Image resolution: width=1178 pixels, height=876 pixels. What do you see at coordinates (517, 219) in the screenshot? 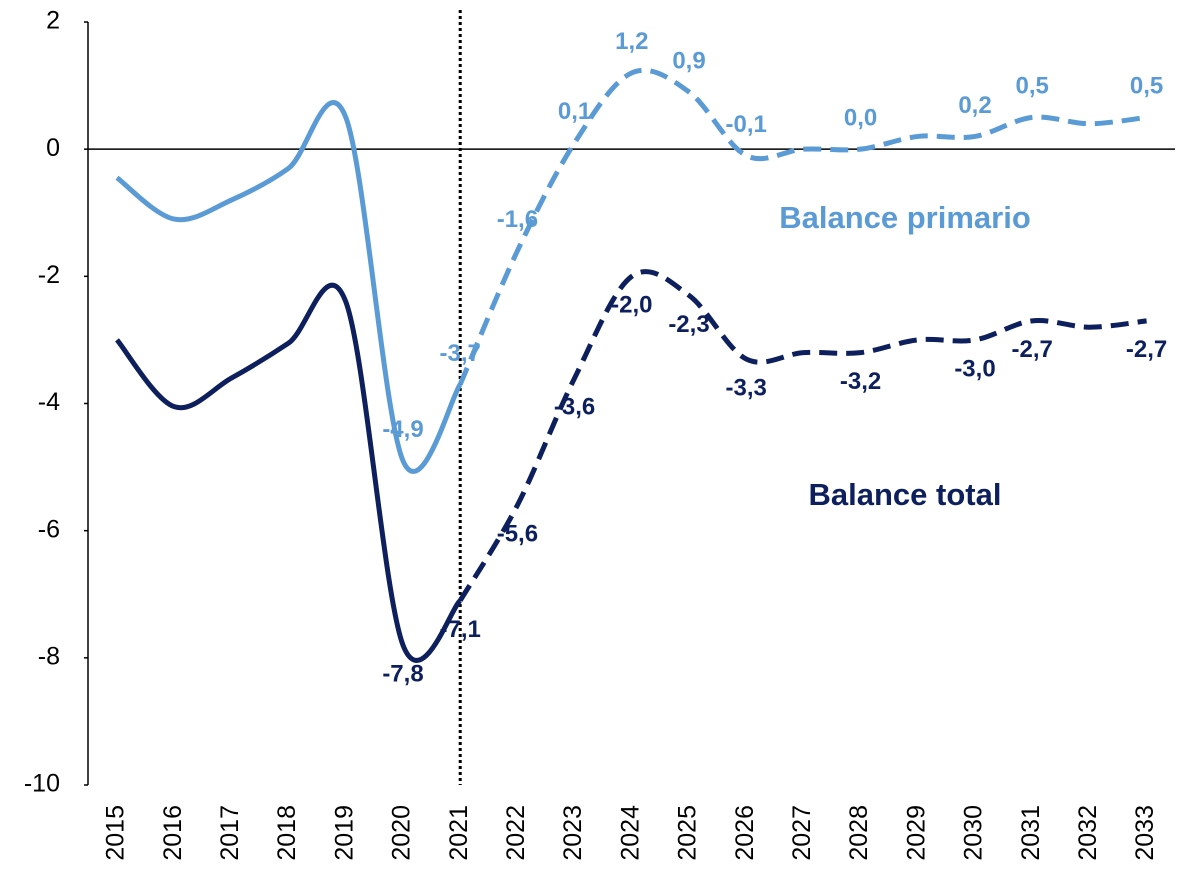
I see `data-label: -1,6` at bounding box center [517, 219].